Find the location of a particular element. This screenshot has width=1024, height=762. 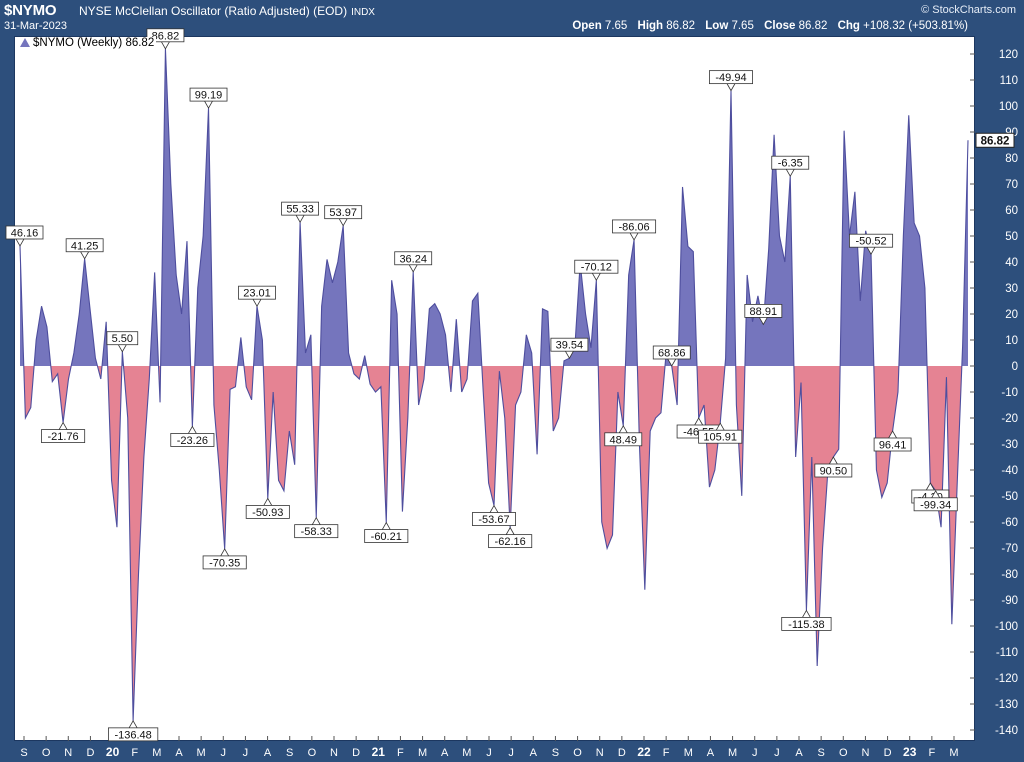

annotation-text: 39.54 is located at coordinates (570, 346).